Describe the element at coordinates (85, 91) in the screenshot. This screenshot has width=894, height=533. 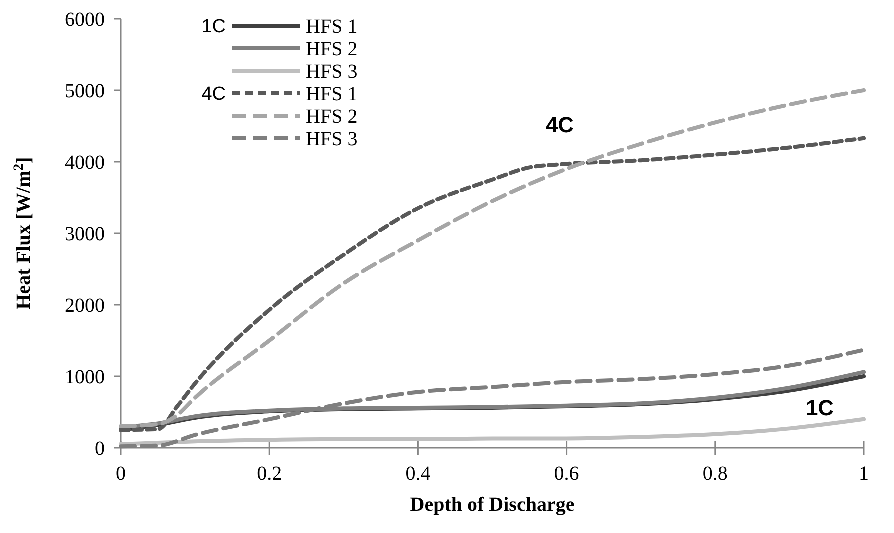
I see `y-tick-label: 5000` at that location.